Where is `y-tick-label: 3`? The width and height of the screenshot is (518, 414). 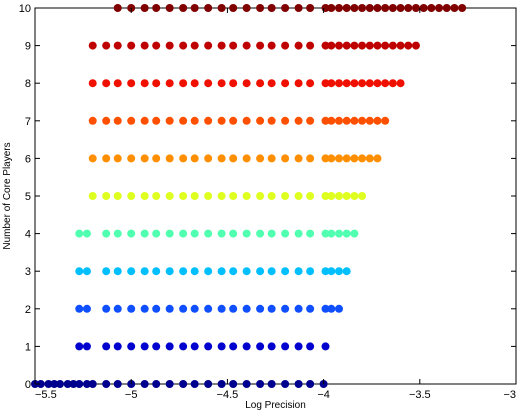 y-tick-label: 3 is located at coordinates (28, 272).